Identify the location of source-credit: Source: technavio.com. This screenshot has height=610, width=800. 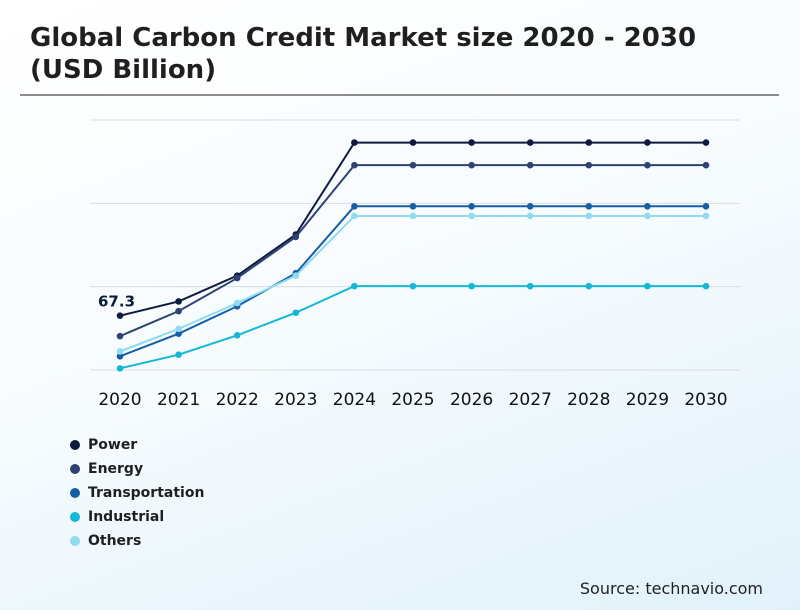
(671, 588).